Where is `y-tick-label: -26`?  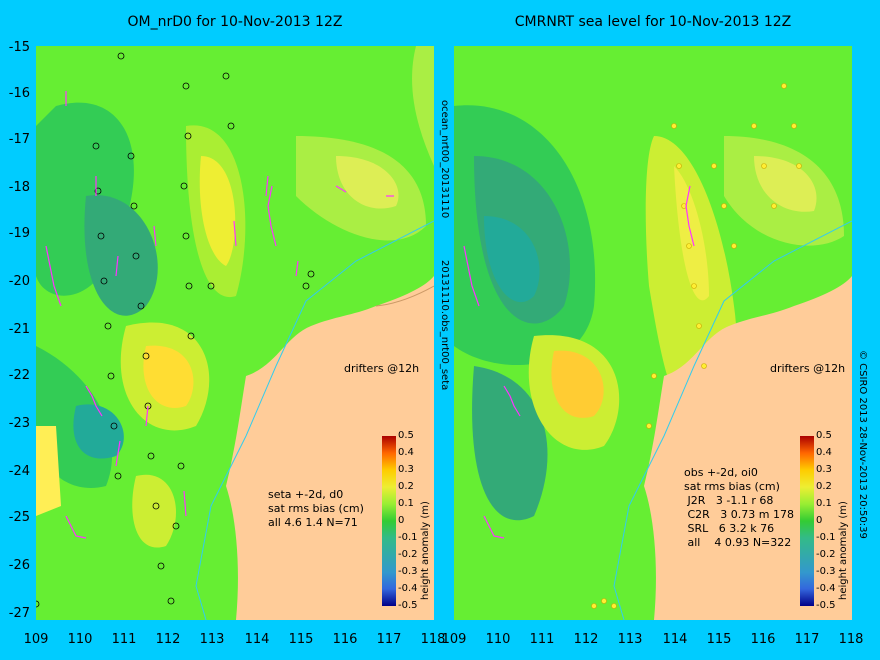 y-tick-label: -26 is located at coordinates (19, 565).